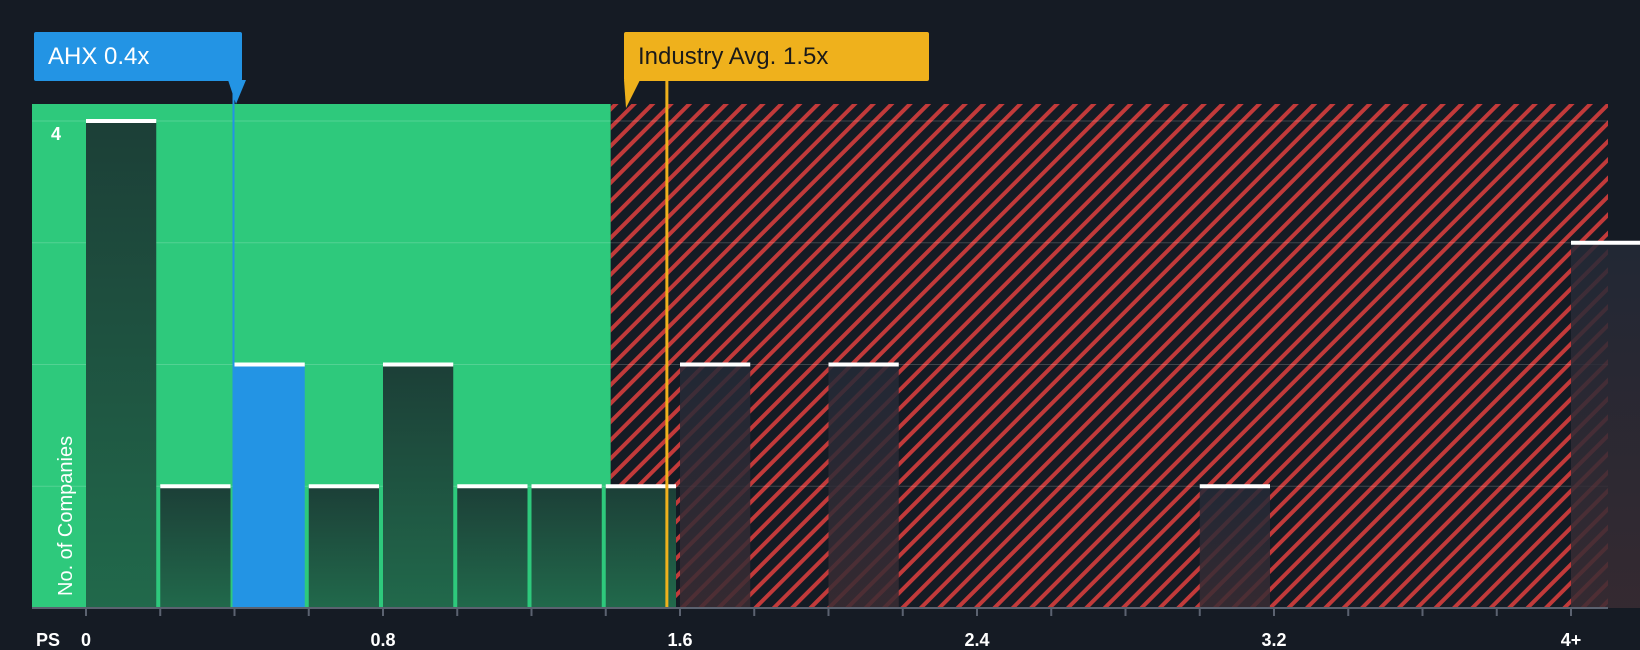  Describe the element at coordinates (66, 515) in the screenshot. I see `y-axis-label: No. of Companies` at that location.